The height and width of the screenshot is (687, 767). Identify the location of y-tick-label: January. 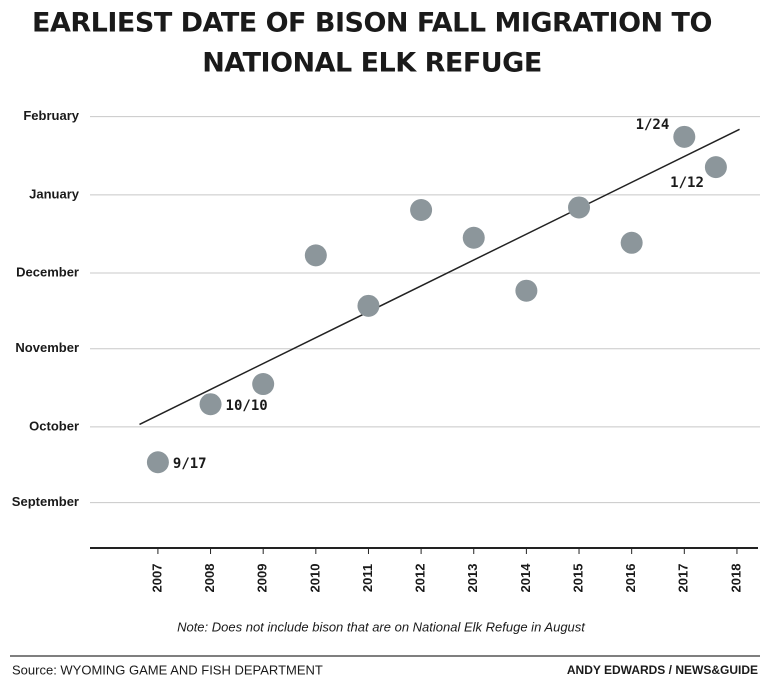
(54, 193).